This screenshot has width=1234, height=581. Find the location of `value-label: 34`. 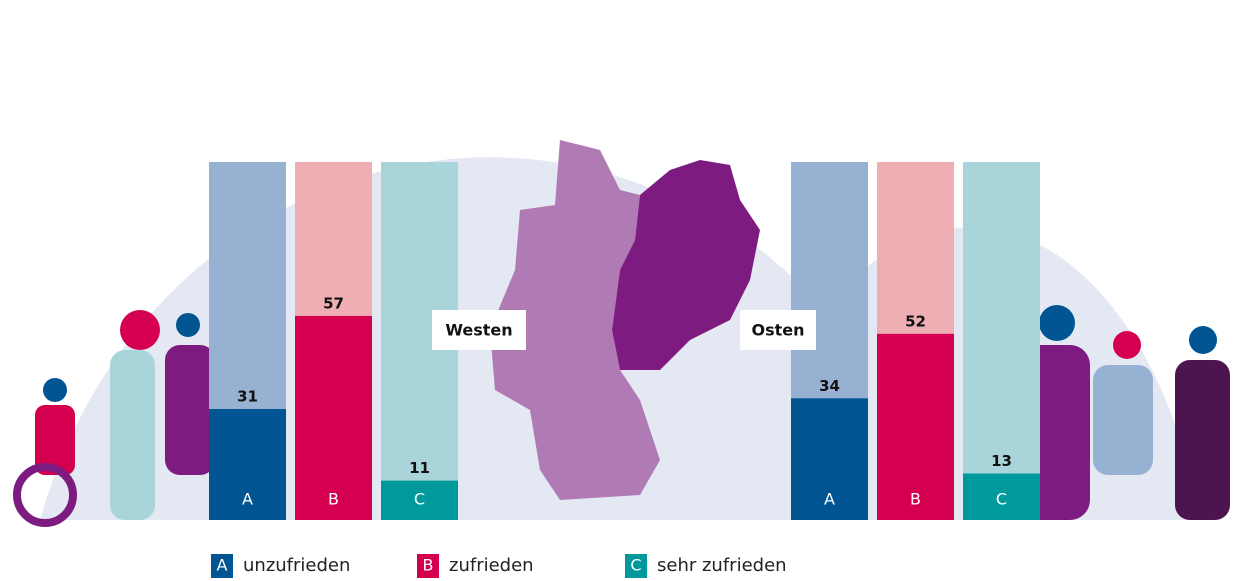

value-label: 34 is located at coordinates (829, 386).